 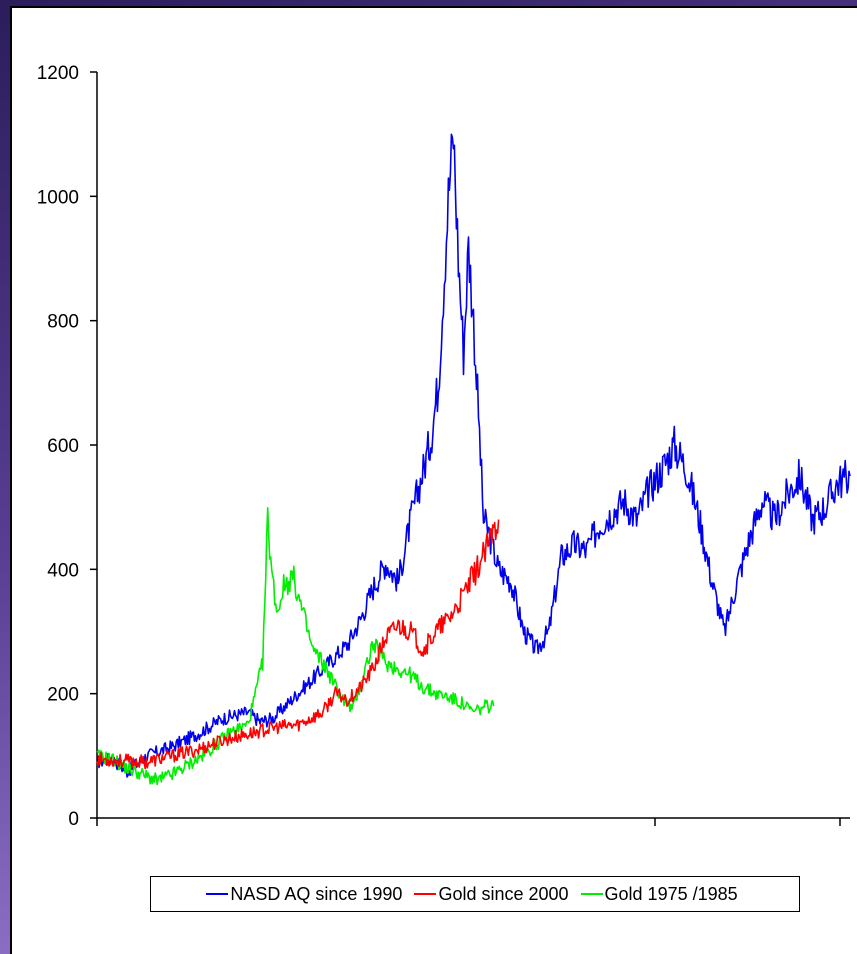 I want to click on legend-label-nasdaq: NASD AQ since 1990, so click(x=316, y=893).